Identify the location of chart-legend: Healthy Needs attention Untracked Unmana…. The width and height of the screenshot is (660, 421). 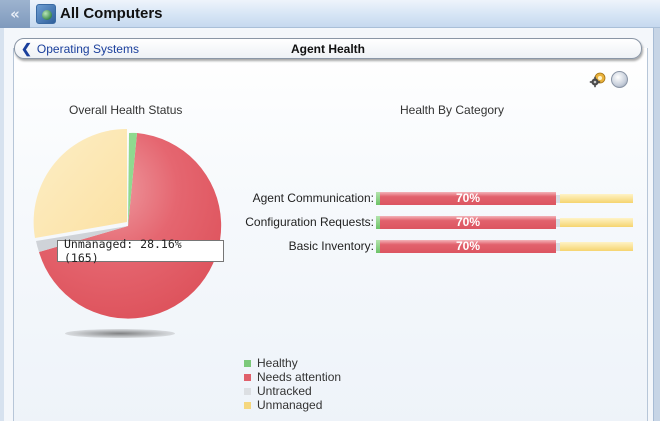
(292, 384).